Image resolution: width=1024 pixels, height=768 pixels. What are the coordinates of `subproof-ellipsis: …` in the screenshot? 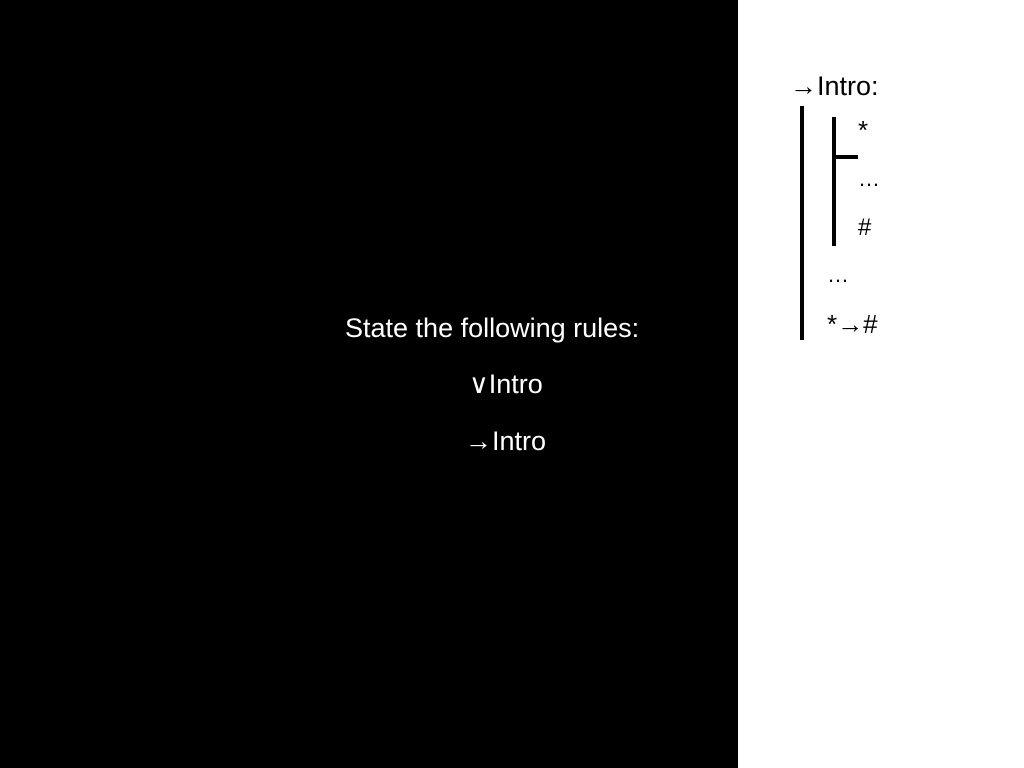 It's located at (870, 178).